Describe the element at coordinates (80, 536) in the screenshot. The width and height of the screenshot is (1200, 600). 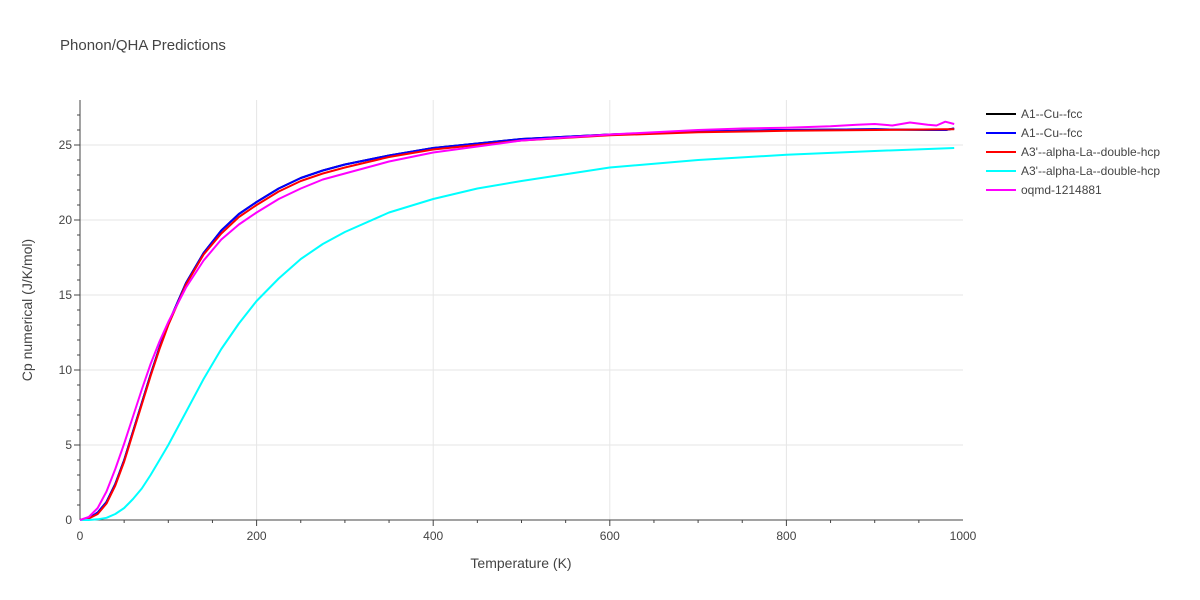
I see `x-tick-label: 0` at that location.